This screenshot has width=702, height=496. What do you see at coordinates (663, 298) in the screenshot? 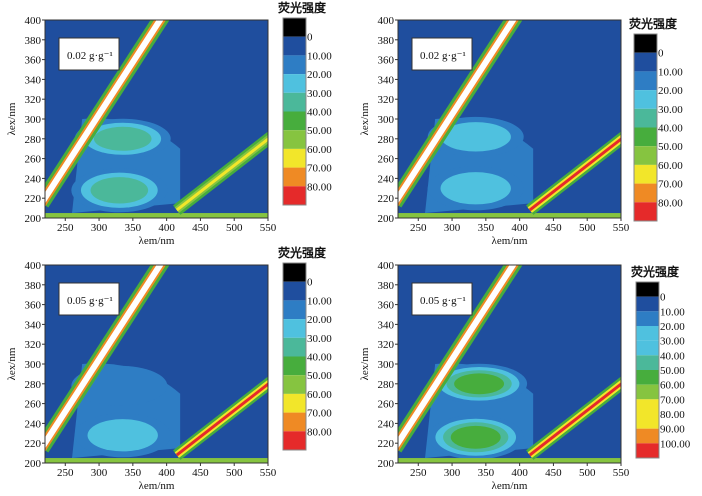
I see `legend-label: 0` at bounding box center [663, 298].